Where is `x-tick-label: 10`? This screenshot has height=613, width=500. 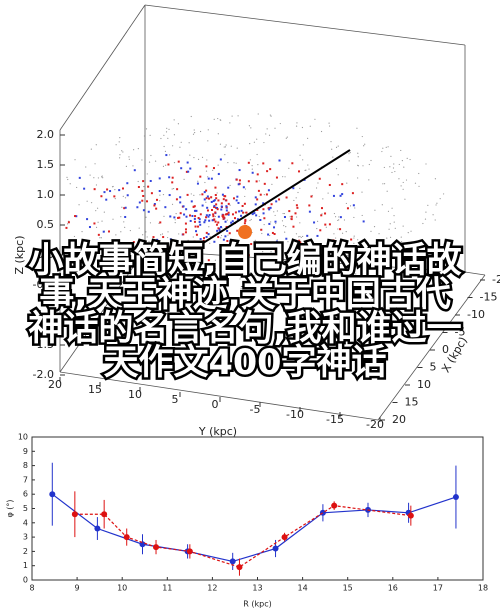 x-tick-label: 10 is located at coordinates (424, 384).